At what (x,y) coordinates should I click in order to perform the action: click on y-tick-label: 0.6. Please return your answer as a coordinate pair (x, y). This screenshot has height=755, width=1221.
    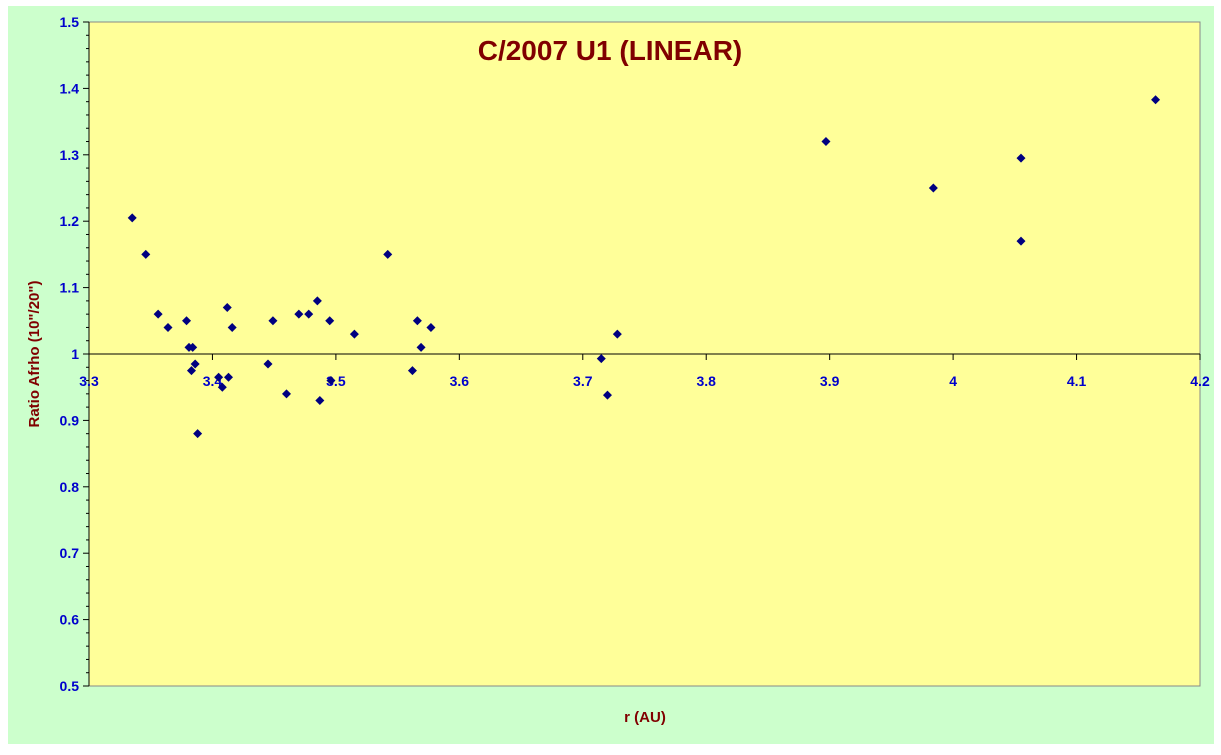
    Looking at the image, I should click on (70, 620).